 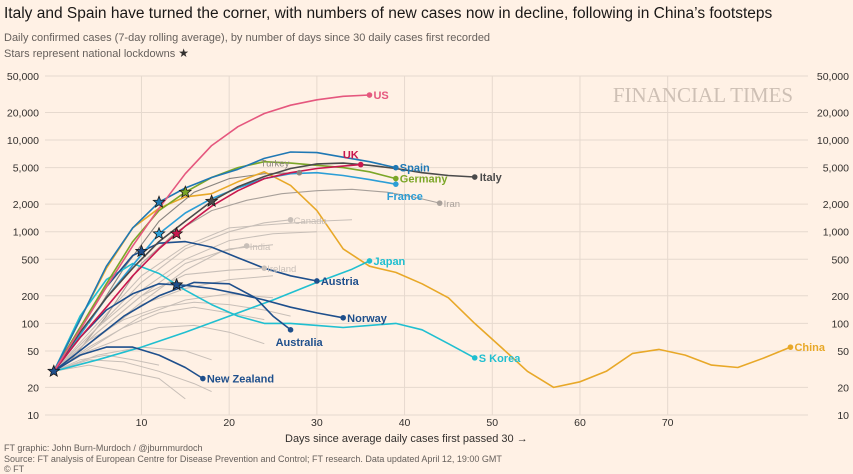 I want to click on y-tick-label-right: 2,000, so click(x=836, y=205).